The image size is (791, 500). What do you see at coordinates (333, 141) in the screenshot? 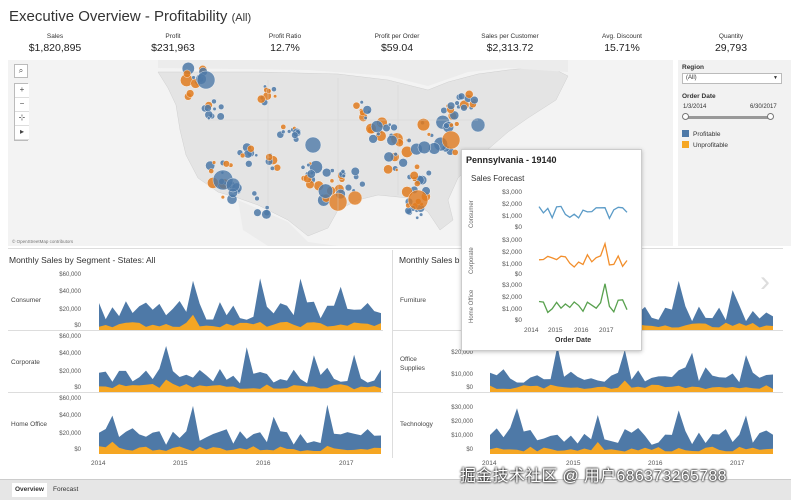
I see `city-bubbles` at bounding box center [333, 141].